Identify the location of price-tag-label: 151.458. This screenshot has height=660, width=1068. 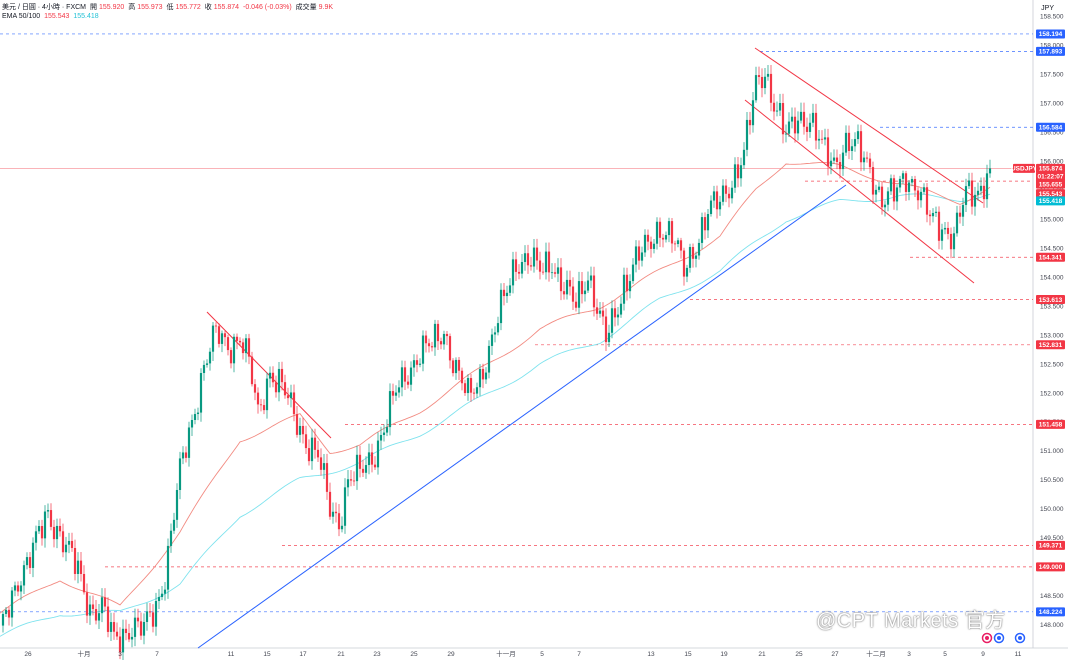
(1051, 425).